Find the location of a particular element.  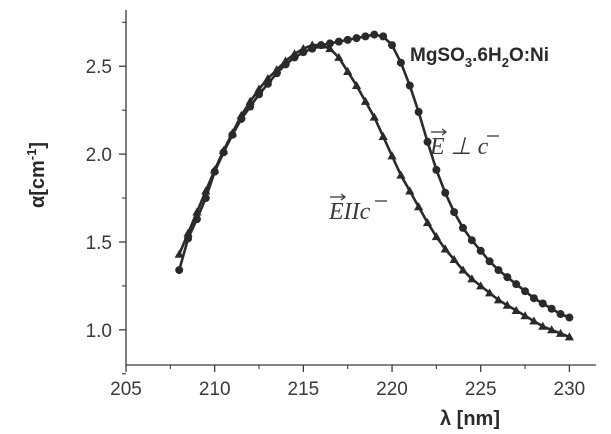

chart-title-text: MgSO3.6H2O:Ni is located at coordinates (479, 57).